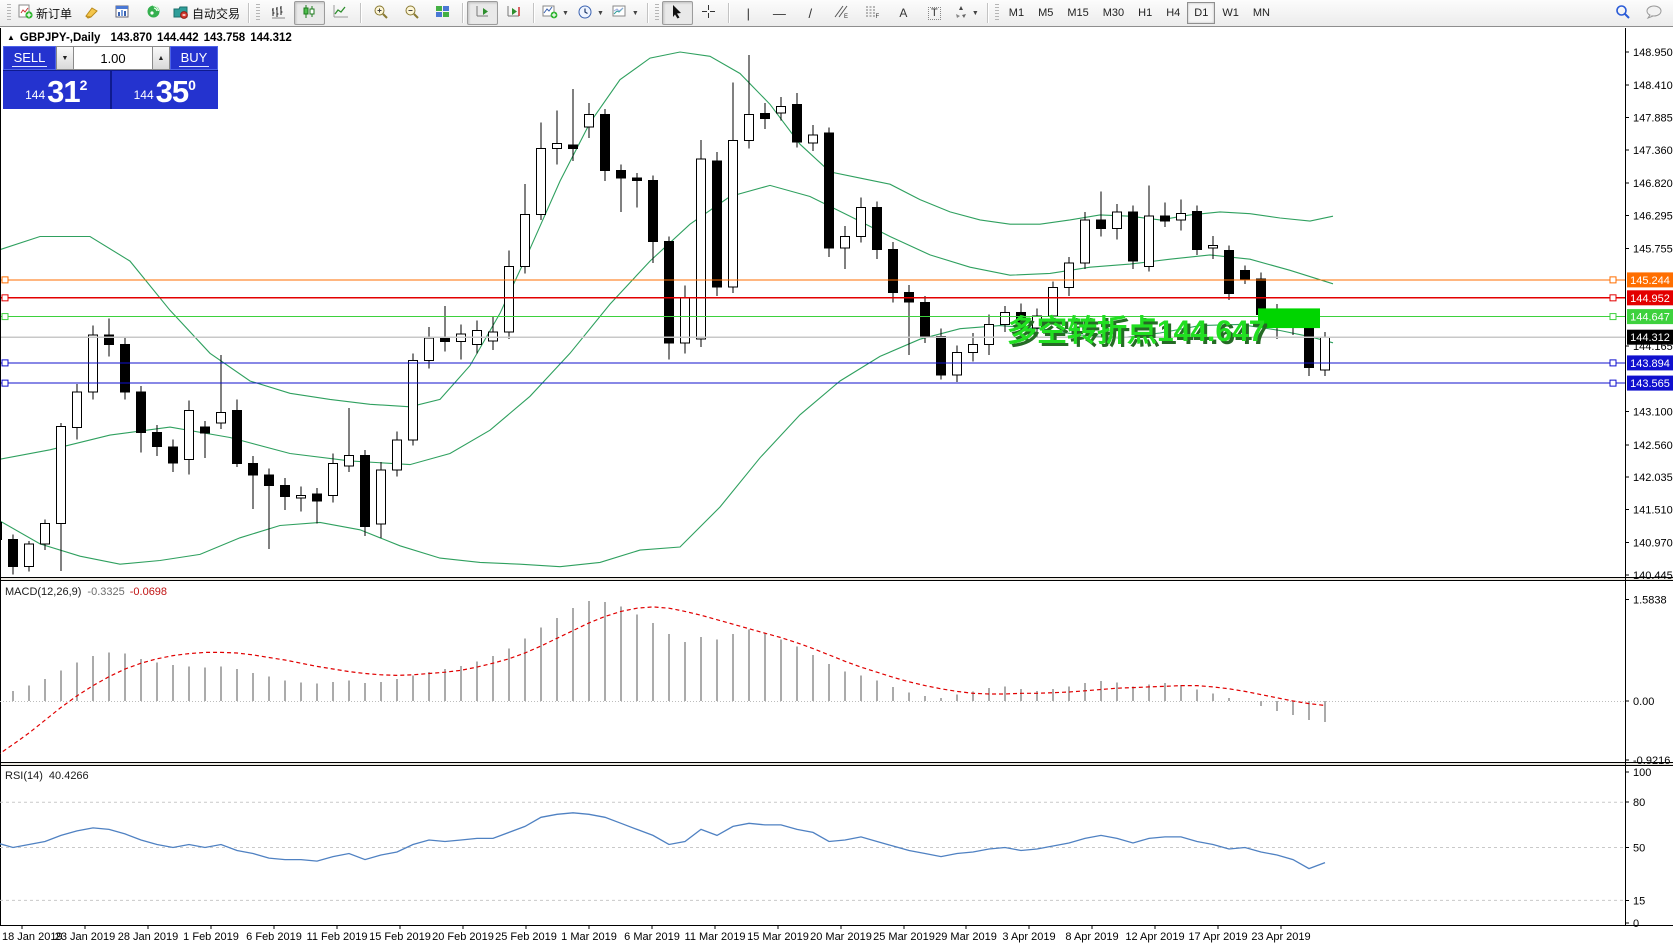 This screenshot has width=1673, height=950. I want to click on date-axis-label: 3 Apr 2019, so click(1028, 937).